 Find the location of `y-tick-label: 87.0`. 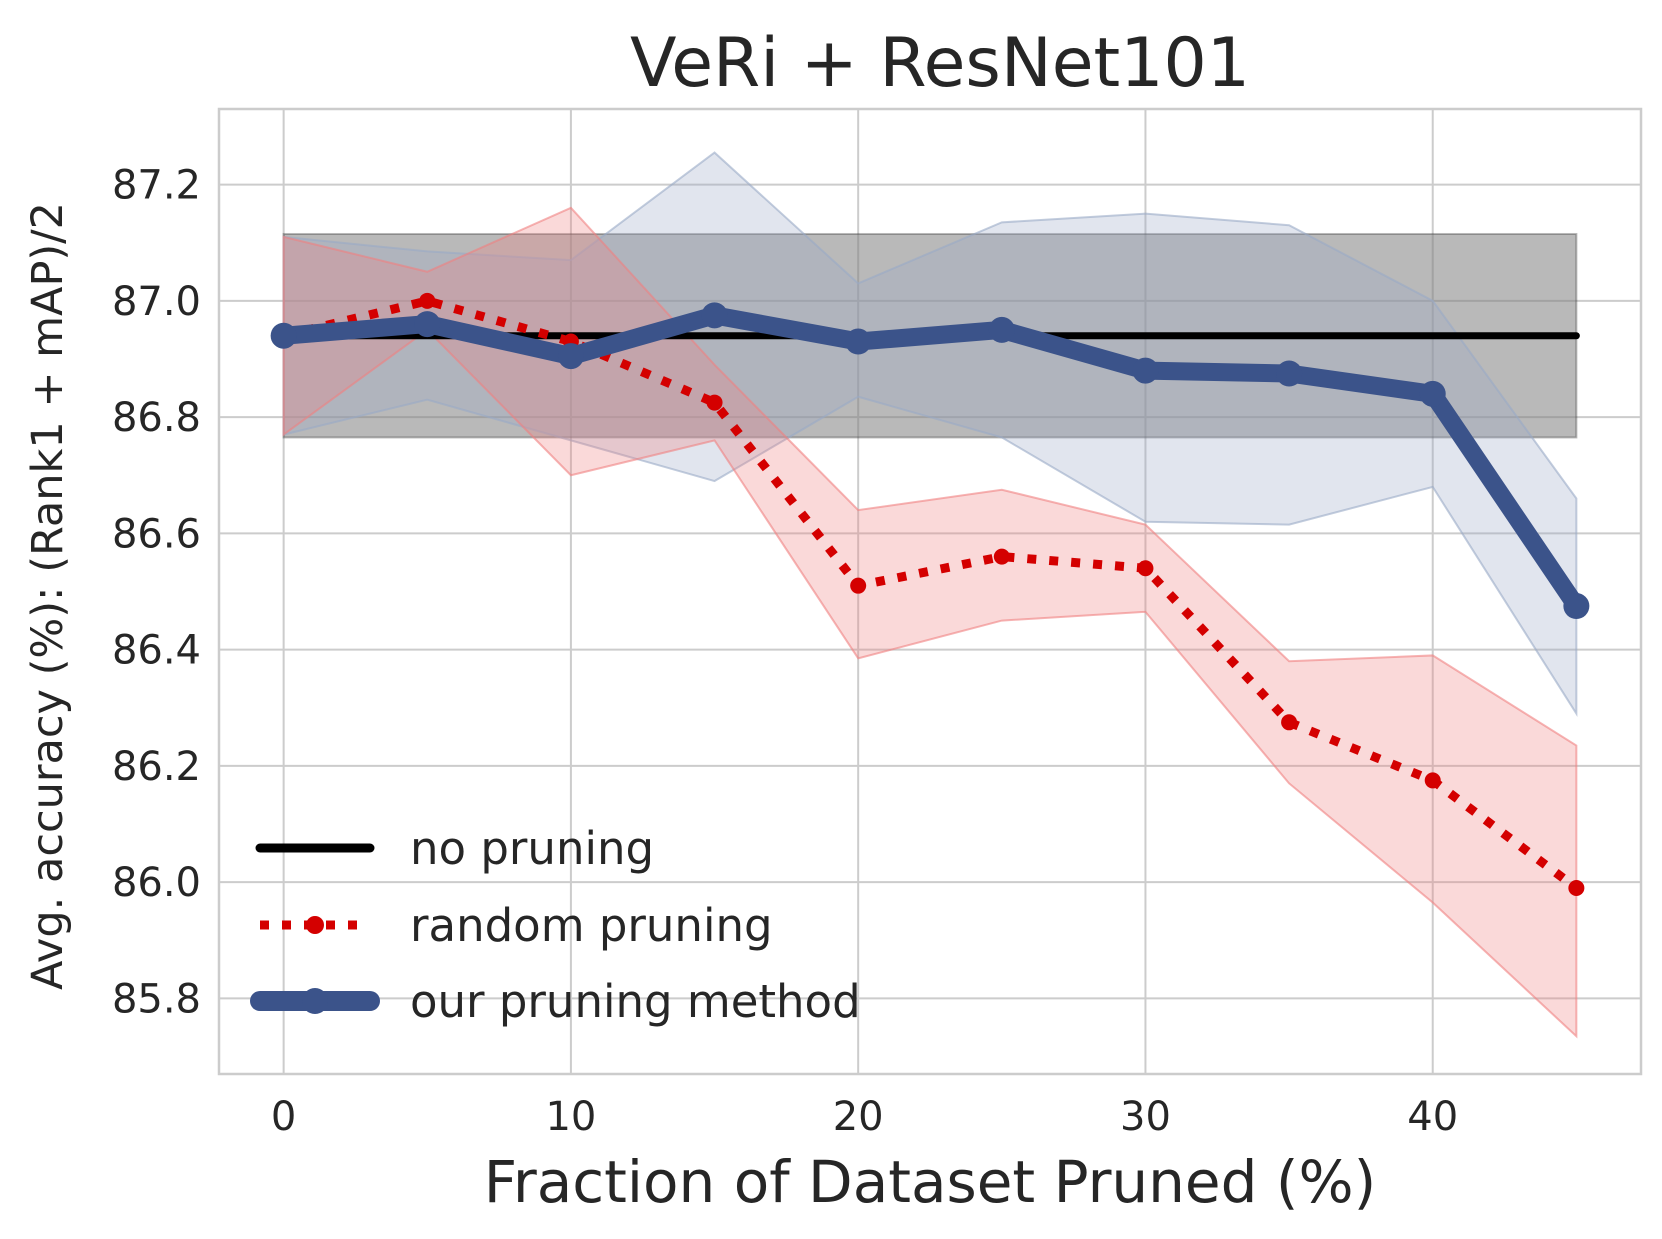

y-tick-label: 87.0 is located at coordinates (156, 302).